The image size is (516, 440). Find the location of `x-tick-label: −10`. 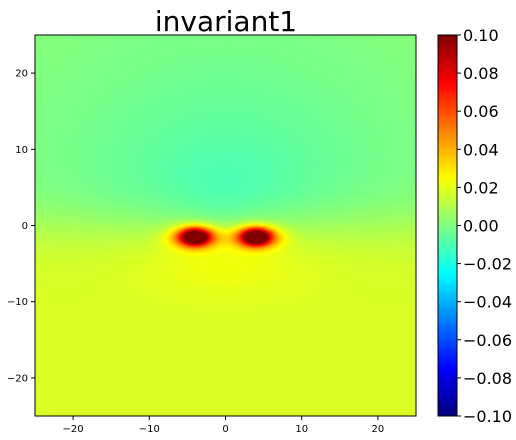

x-tick-label: −10 is located at coordinates (149, 429).